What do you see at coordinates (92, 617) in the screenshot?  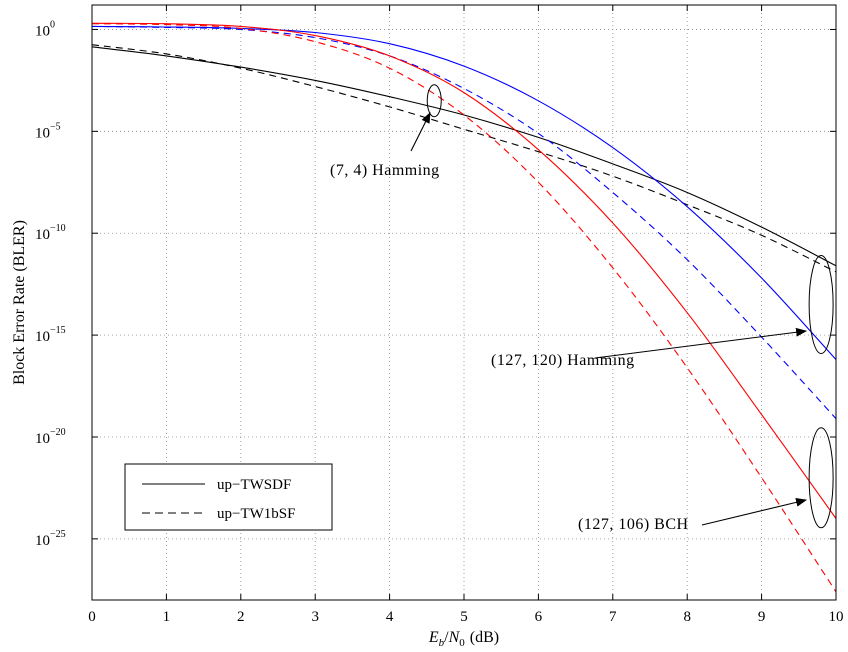 I see `x-tick-label: 0` at bounding box center [92, 617].